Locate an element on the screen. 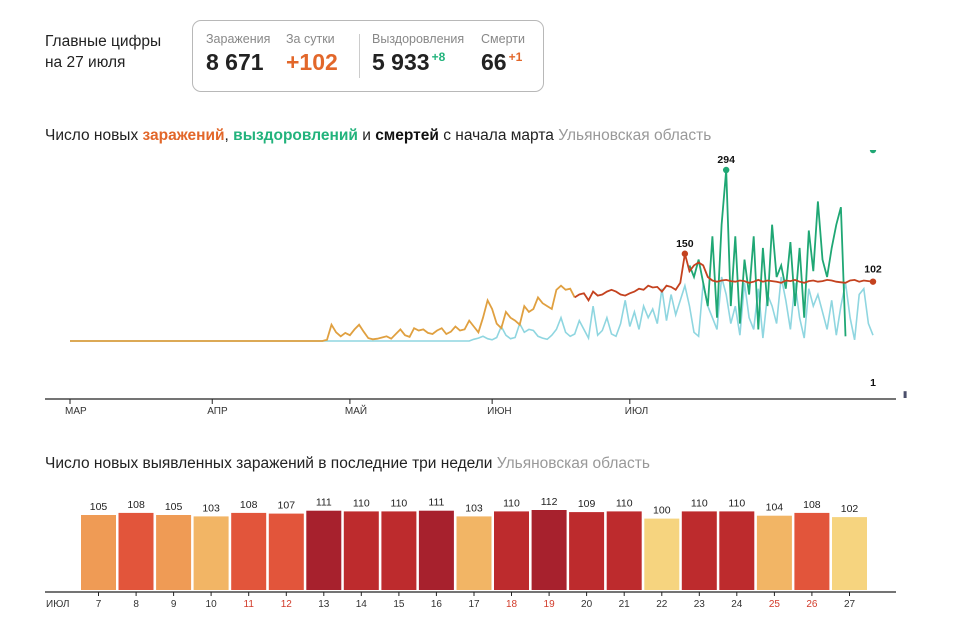 This screenshot has width=960, height=634. infections-early-line is located at coordinates (323, 313).